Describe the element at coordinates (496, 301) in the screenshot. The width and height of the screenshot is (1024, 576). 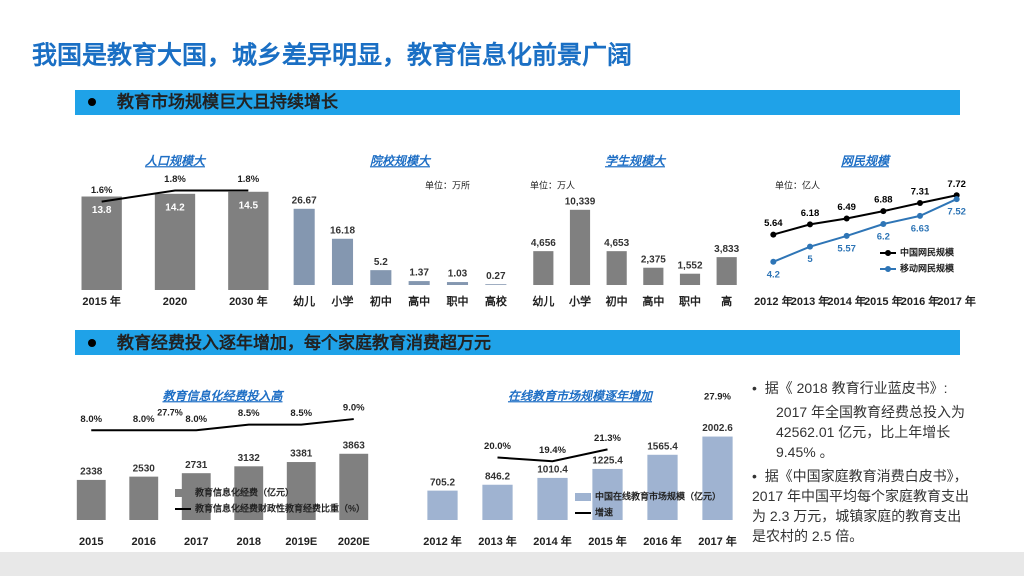
I see `x-tick-label: 高校` at that location.